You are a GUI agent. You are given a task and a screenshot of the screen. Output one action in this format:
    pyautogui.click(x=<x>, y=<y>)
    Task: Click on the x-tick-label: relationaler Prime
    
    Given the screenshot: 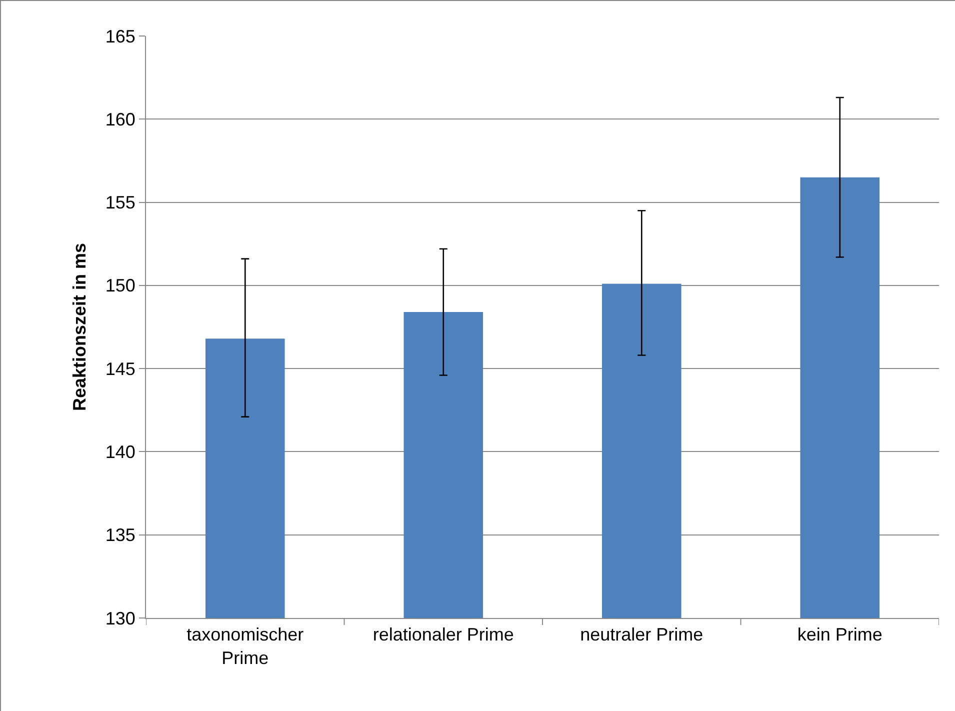 What is the action you would take?
    pyautogui.click(x=443, y=634)
    